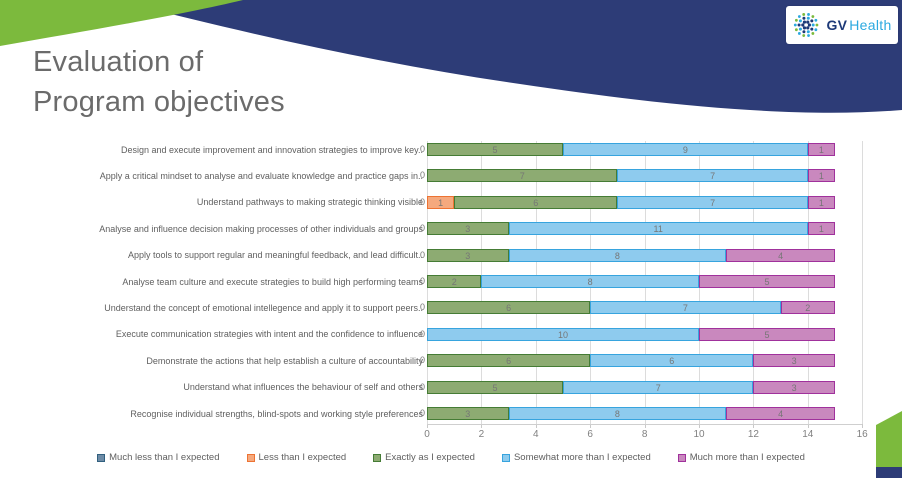  I want to click on x-tick-label: 8, so click(644, 434).